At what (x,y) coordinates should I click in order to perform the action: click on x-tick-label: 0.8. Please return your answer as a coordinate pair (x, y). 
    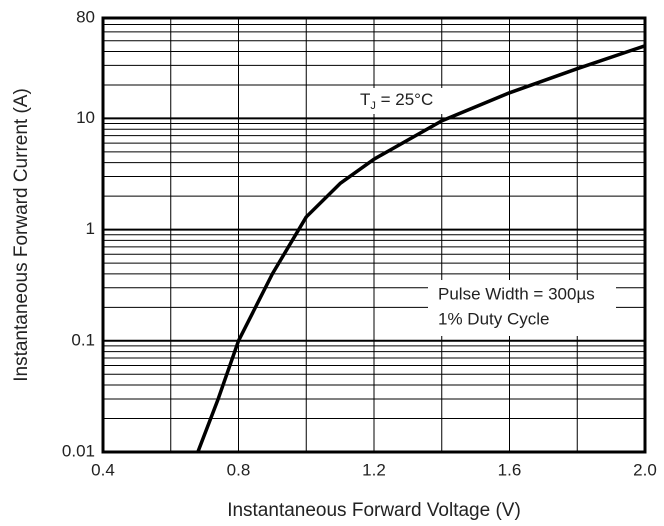
    Looking at the image, I should click on (239, 469).